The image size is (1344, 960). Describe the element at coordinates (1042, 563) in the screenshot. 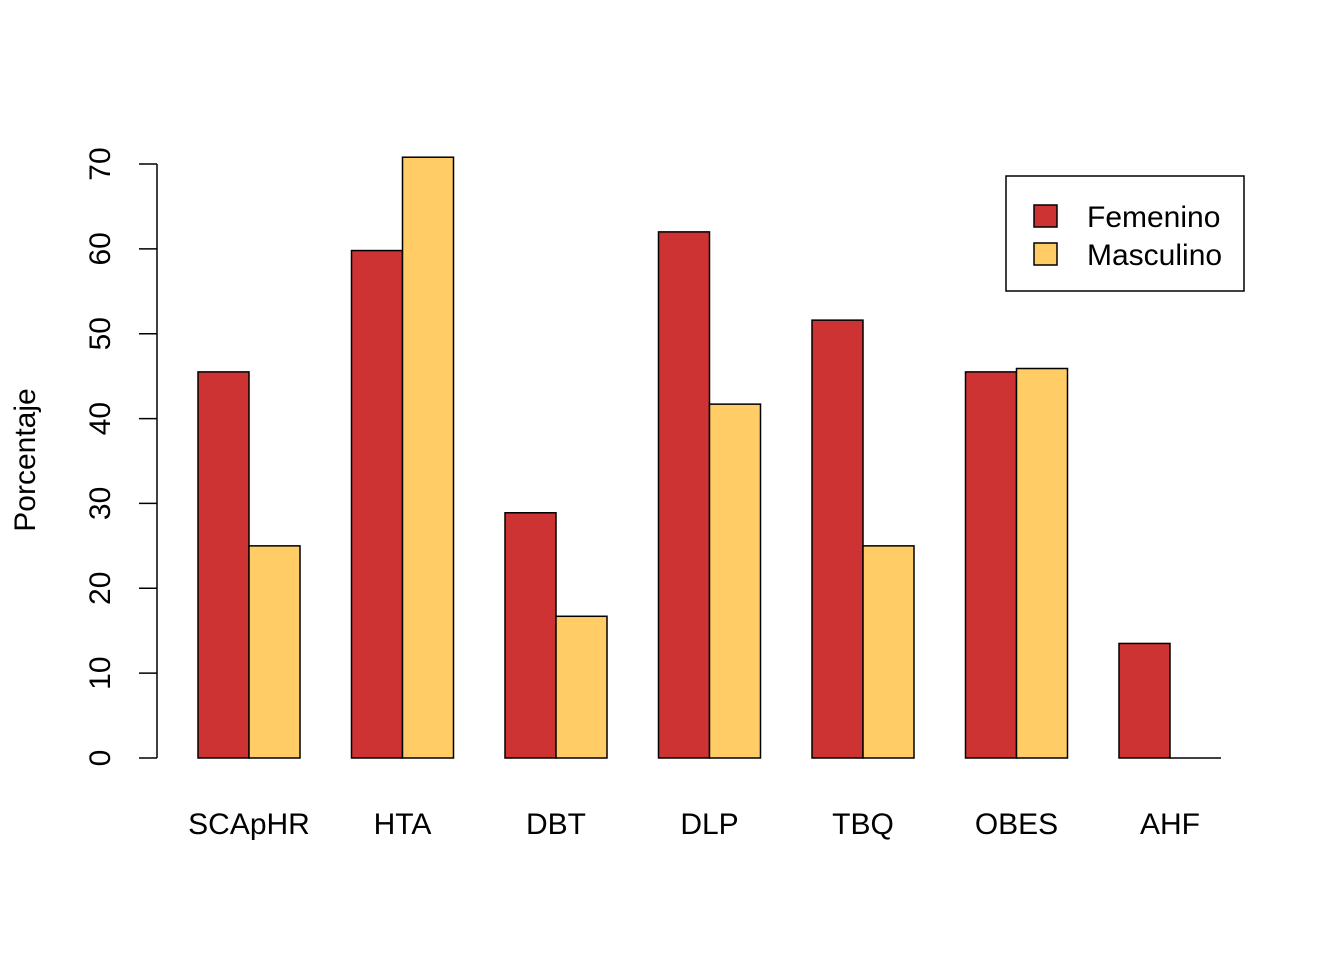

I see `bar-obes-masculino` at that location.